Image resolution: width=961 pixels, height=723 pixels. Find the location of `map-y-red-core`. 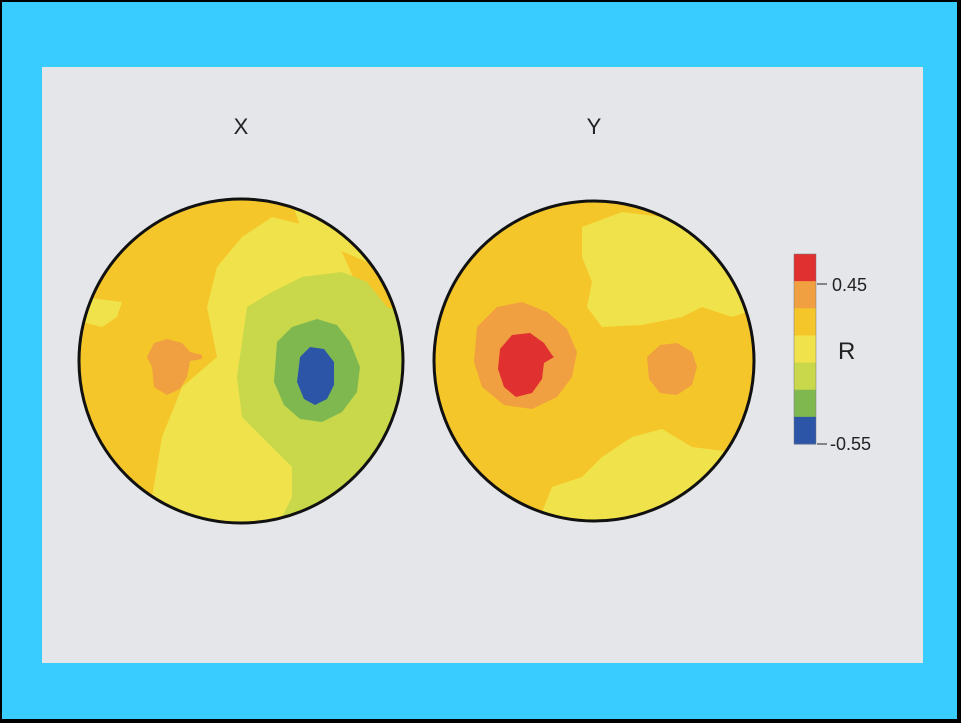

map-y-red-core is located at coordinates (526, 365).